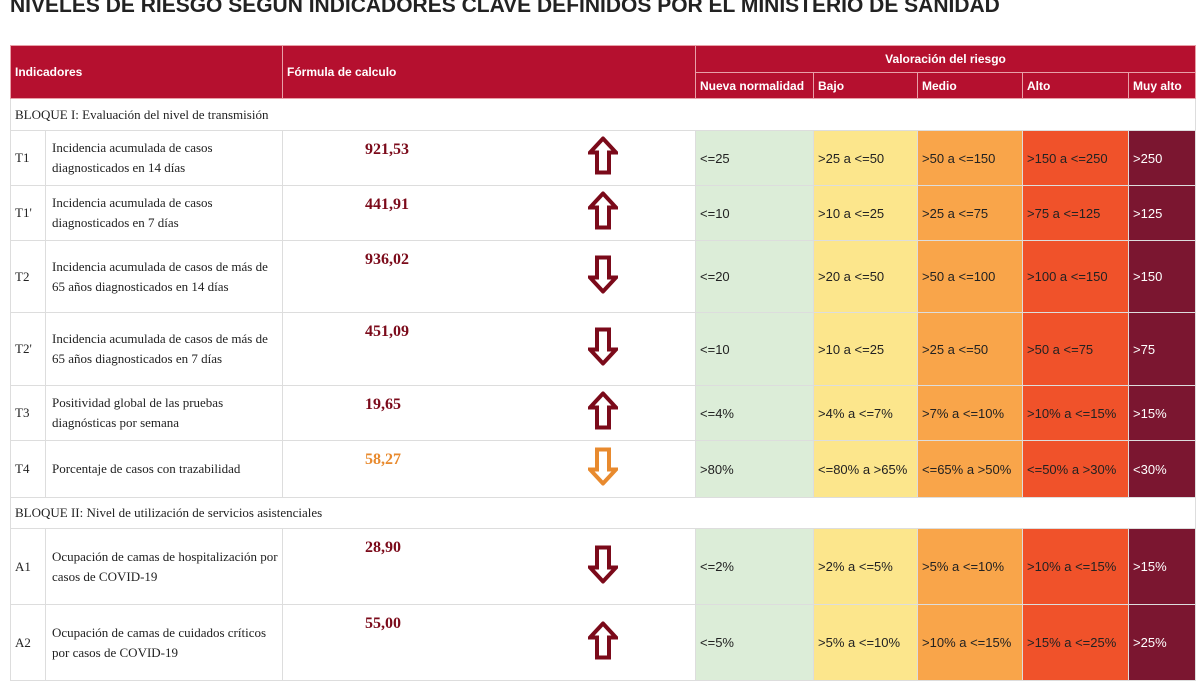  What do you see at coordinates (970, 276) in the screenshot?
I see `risk-level: >50 a <=100` at bounding box center [970, 276].